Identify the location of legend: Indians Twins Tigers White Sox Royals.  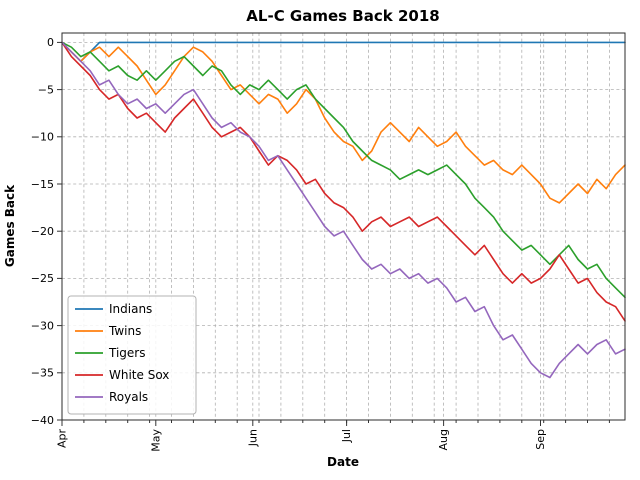
(132, 355).